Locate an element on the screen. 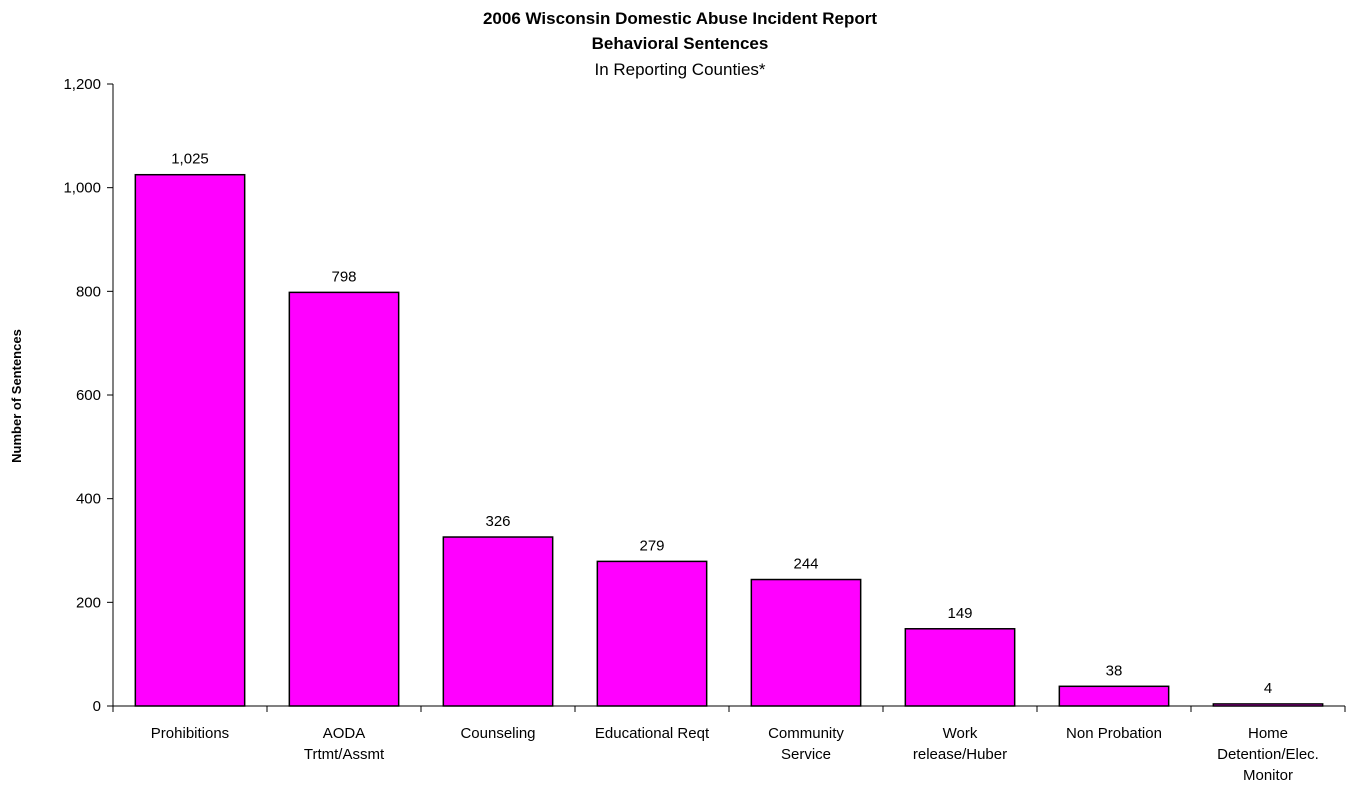  x-tick-label: Home Detention/Elec. Monitor is located at coordinates (1268, 754).